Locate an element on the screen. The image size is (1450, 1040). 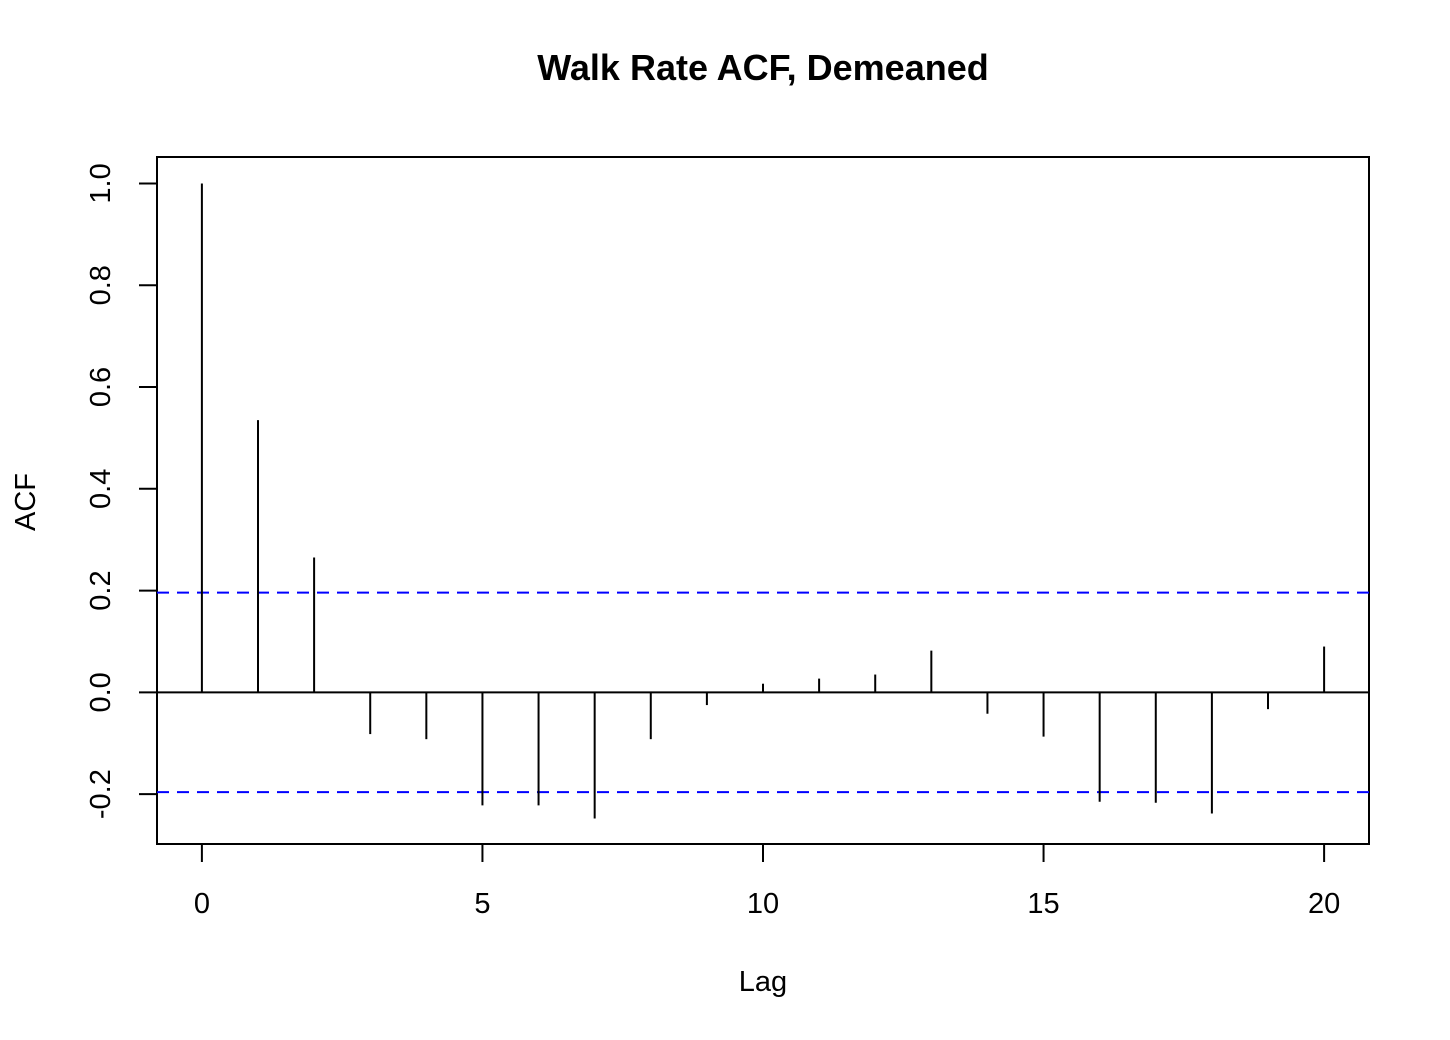
y-tick-label: 0.6 is located at coordinates (101, 387).